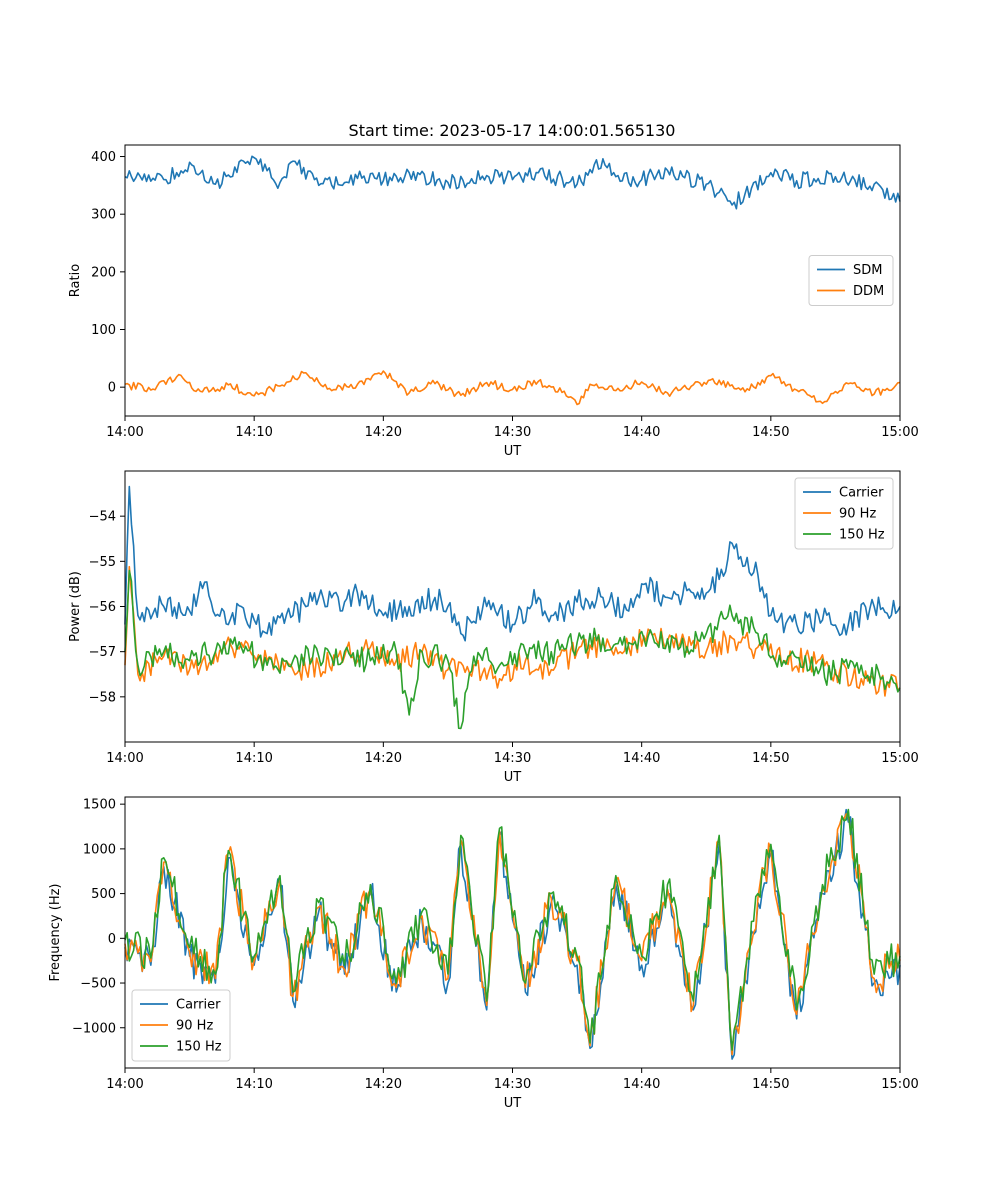 The image size is (1000, 1200). Describe the element at coordinates (102, 562) in the screenshot. I see `power-y-tick-label: −55` at that location.